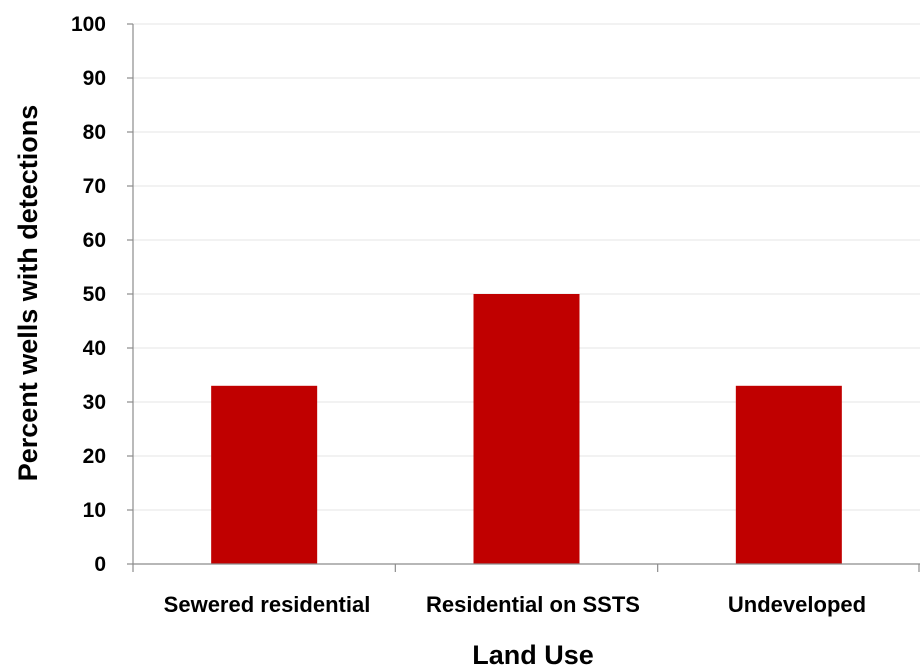 The image size is (920, 666). What do you see at coordinates (94, 186) in the screenshot?
I see `y-tick-label: 70` at bounding box center [94, 186].